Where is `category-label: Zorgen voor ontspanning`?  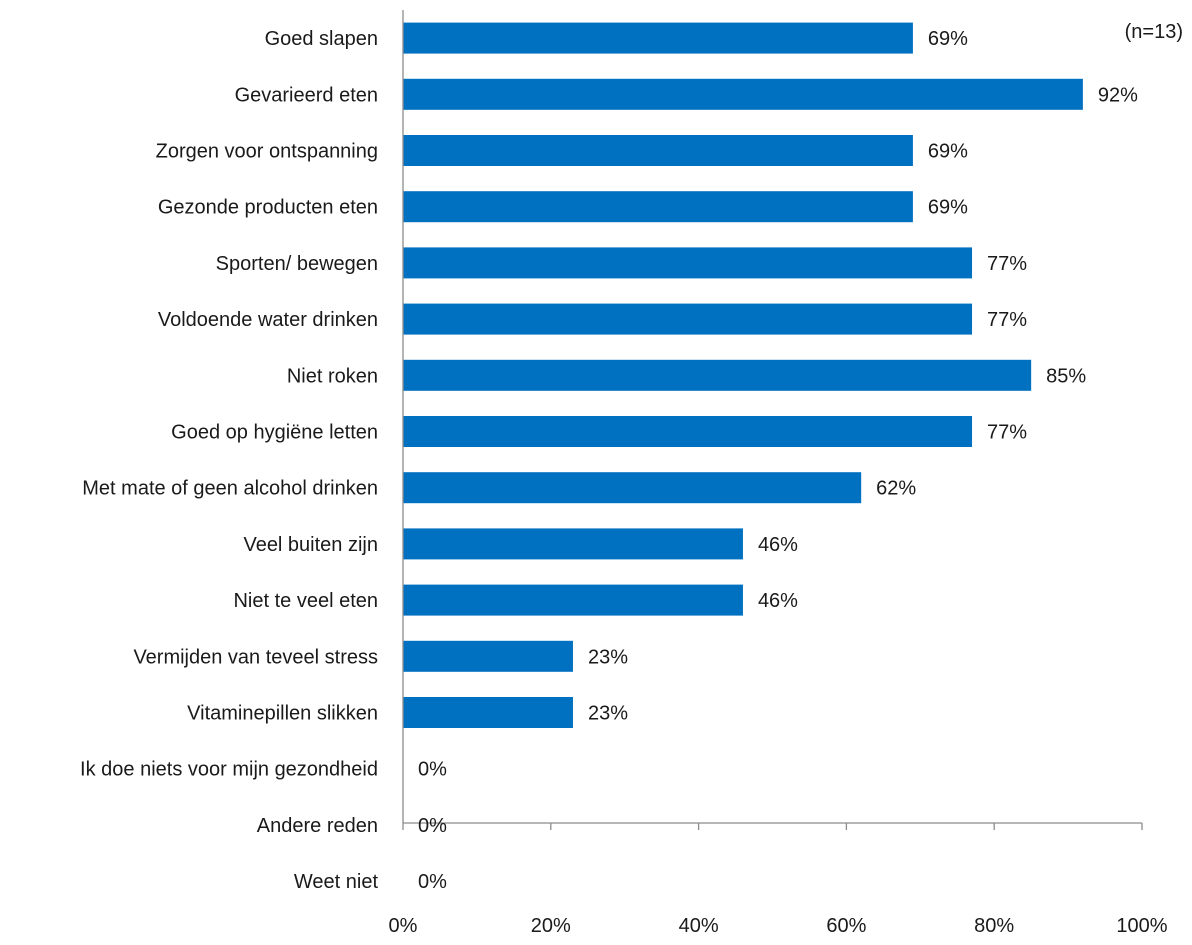 category-label: Zorgen voor ontspanning is located at coordinates (267, 152).